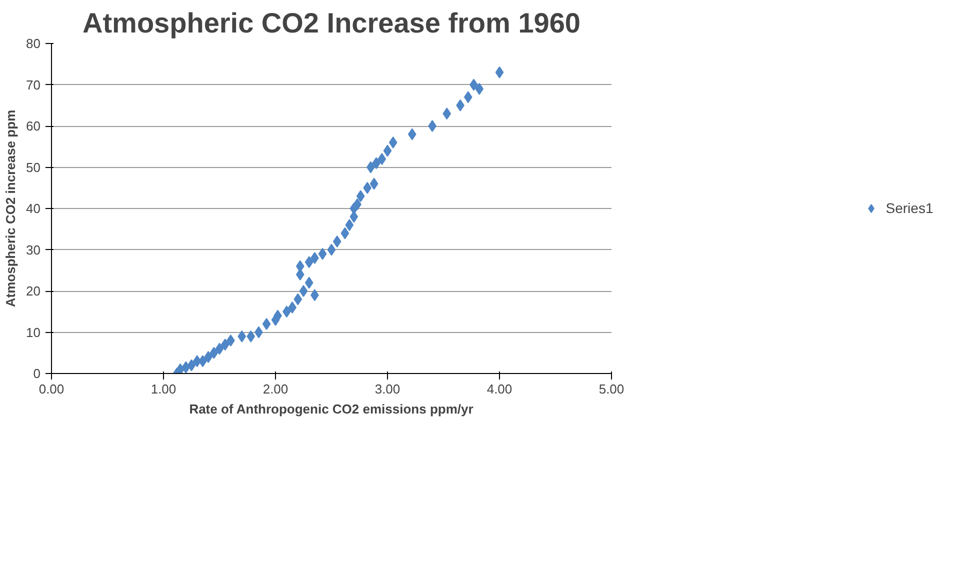  What do you see at coordinates (611, 389) in the screenshot?
I see `x-tick-label: 5.00` at bounding box center [611, 389].